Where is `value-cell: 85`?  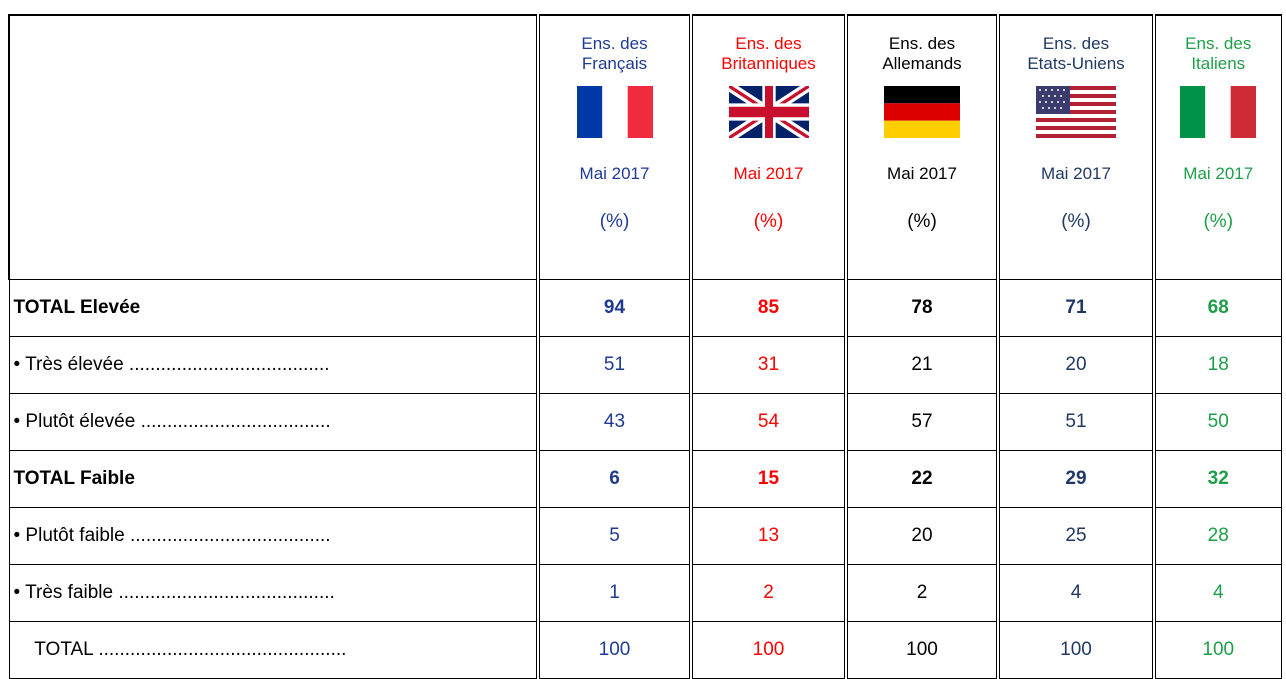
value-cell: 85 is located at coordinates (768, 308).